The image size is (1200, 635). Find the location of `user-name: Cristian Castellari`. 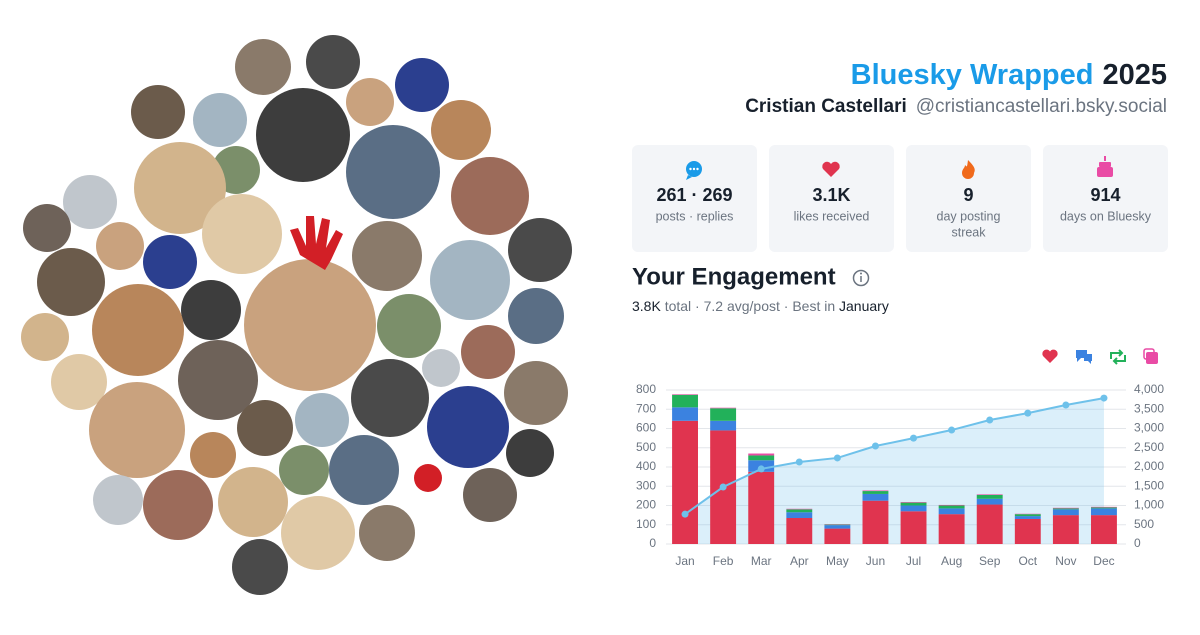

user-name: Cristian Castellari is located at coordinates (826, 106).